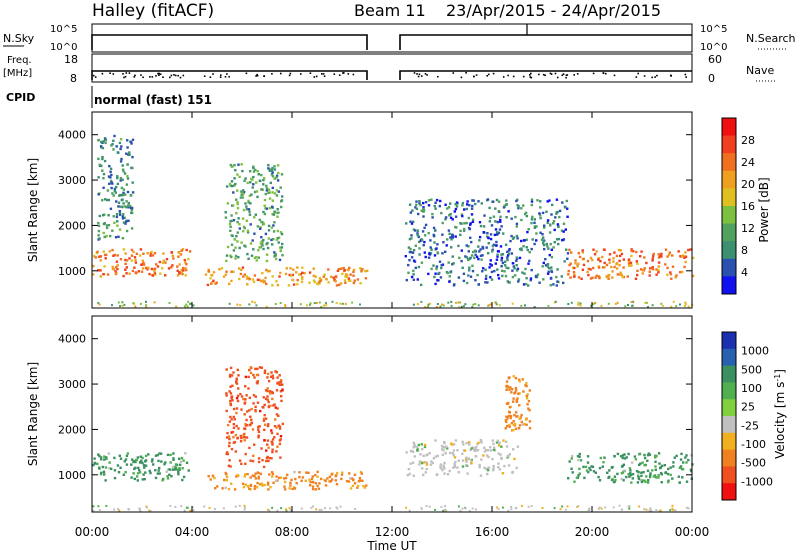  I want to click on colorbar-tick-label: -1000, so click(757, 481).